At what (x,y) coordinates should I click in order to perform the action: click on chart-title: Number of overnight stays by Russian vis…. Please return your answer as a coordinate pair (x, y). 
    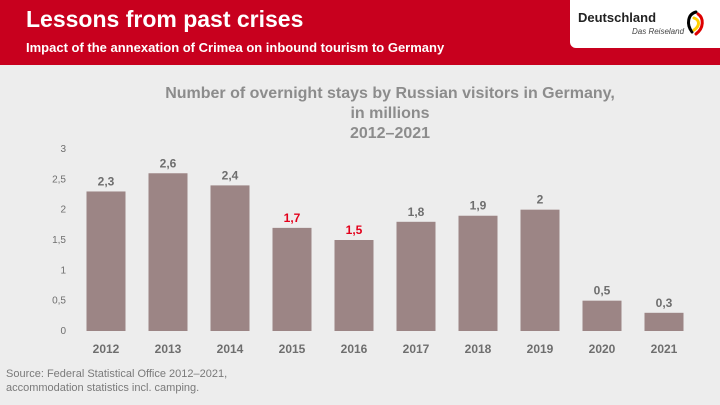
    Looking at the image, I should click on (390, 114).